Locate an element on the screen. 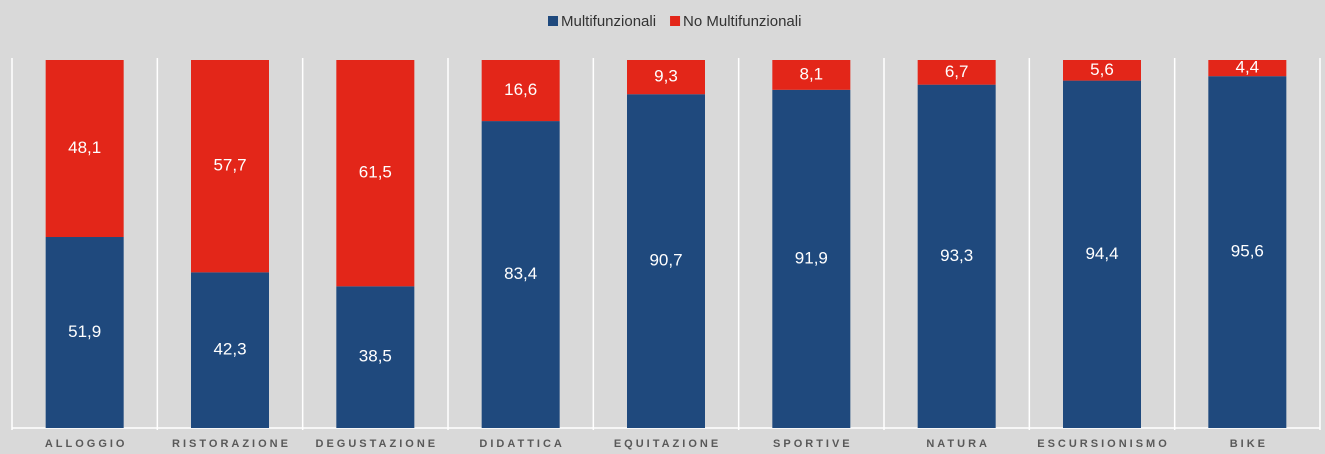 This screenshot has height=454, width=1325. value-label: 51,9 is located at coordinates (84, 331).